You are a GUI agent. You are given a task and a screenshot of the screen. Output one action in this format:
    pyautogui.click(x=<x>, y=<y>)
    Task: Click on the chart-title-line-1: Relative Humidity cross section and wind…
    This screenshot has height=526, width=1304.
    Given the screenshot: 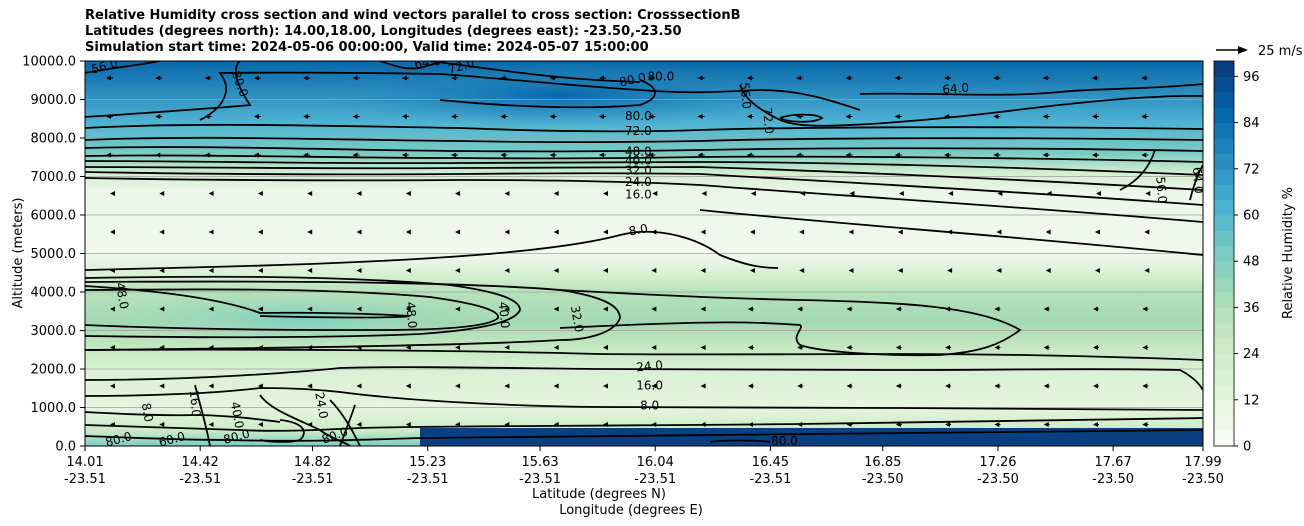 What is the action you would take?
    pyautogui.click(x=413, y=15)
    